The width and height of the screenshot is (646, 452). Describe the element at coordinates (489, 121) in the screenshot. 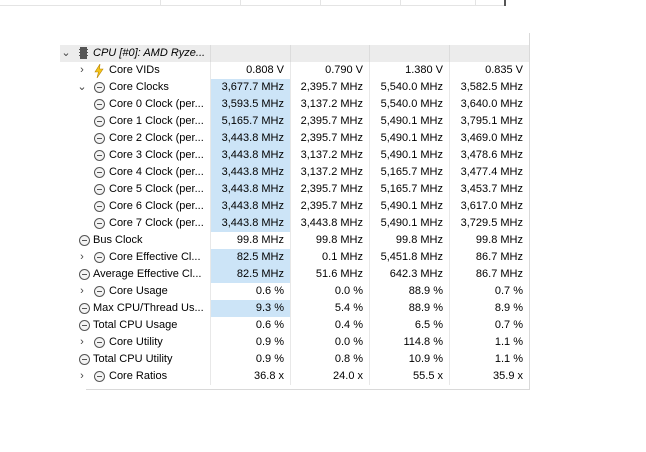

I see `avg-value: 3,795.1 MHz` at that location.